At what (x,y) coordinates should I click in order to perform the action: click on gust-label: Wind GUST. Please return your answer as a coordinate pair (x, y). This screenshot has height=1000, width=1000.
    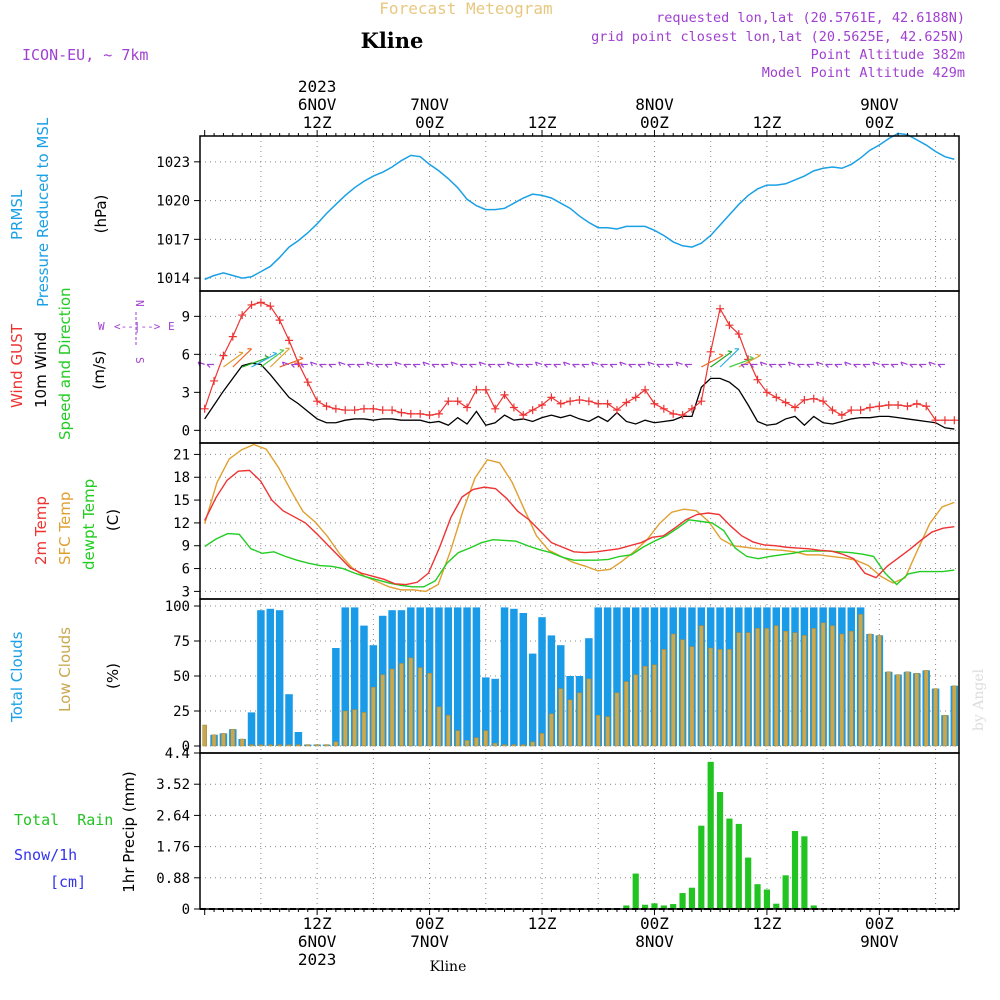
    Looking at the image, I should click on (17, 365).